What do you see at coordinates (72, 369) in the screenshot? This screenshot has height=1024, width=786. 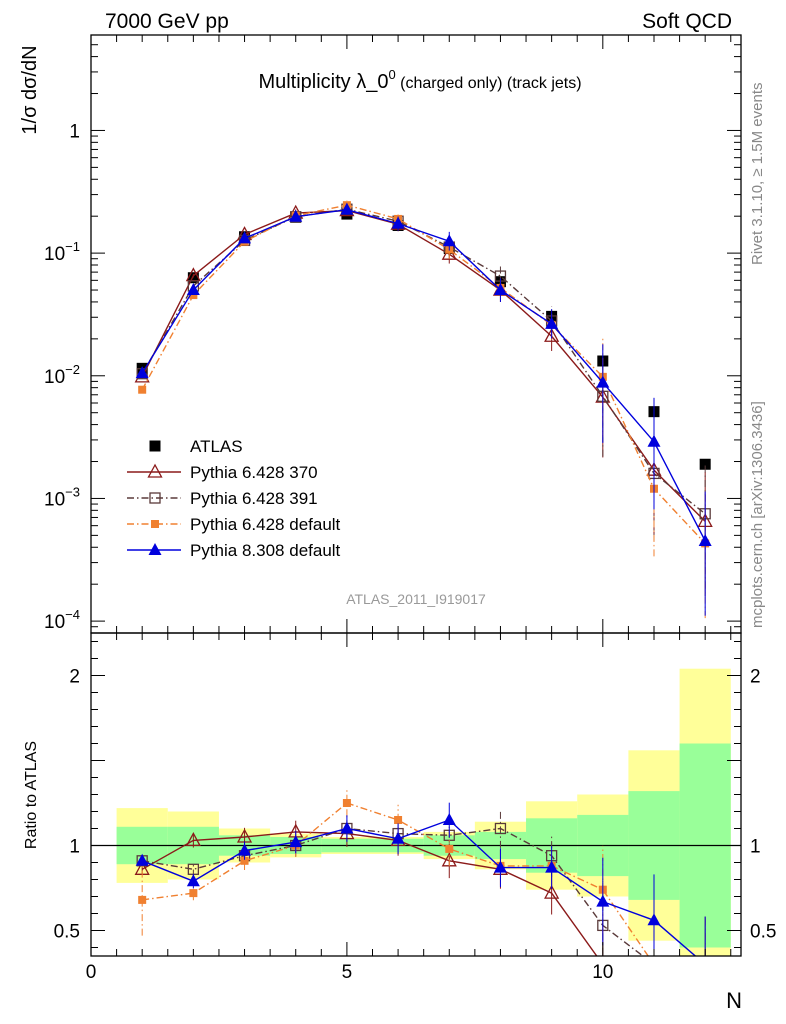 I see `y-tick-exp: −2` at bounding box center [72, 369].